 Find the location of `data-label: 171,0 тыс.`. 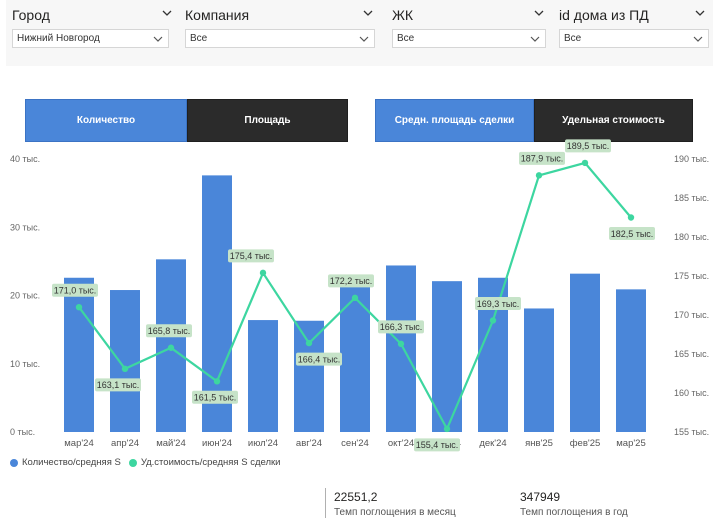

data-label: 171,0 тыс. is located at coordinates (75, 290).